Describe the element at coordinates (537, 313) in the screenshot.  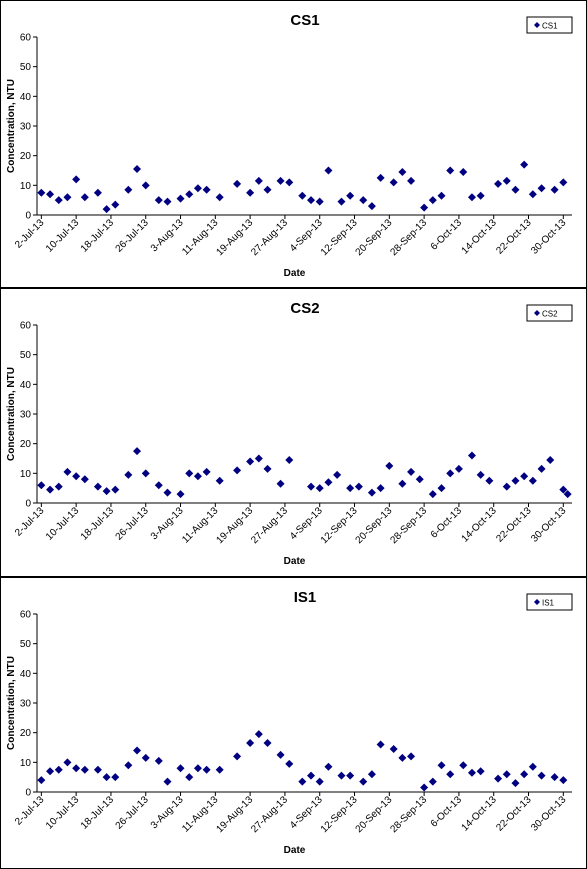
I see `legend-marker` at that location.